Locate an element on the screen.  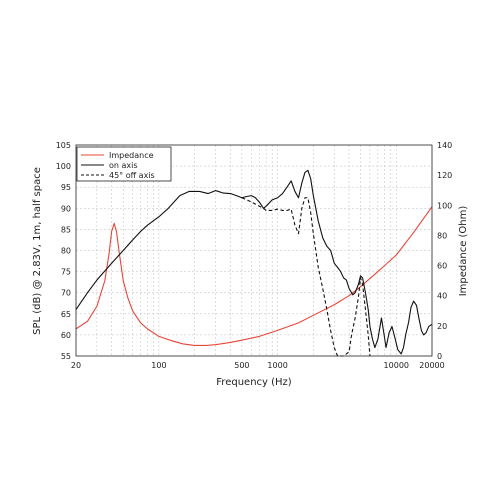
series-off-axis is located at coordinates (306, 277).